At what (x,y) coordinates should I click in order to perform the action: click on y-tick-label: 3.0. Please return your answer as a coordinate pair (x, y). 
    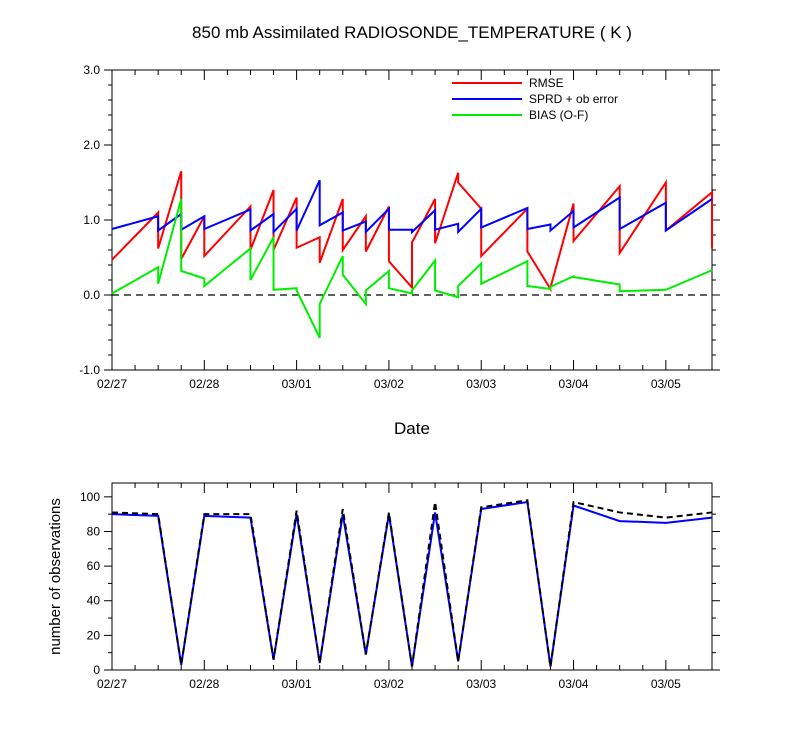
    Looking at the image, I should click on (91, 70).